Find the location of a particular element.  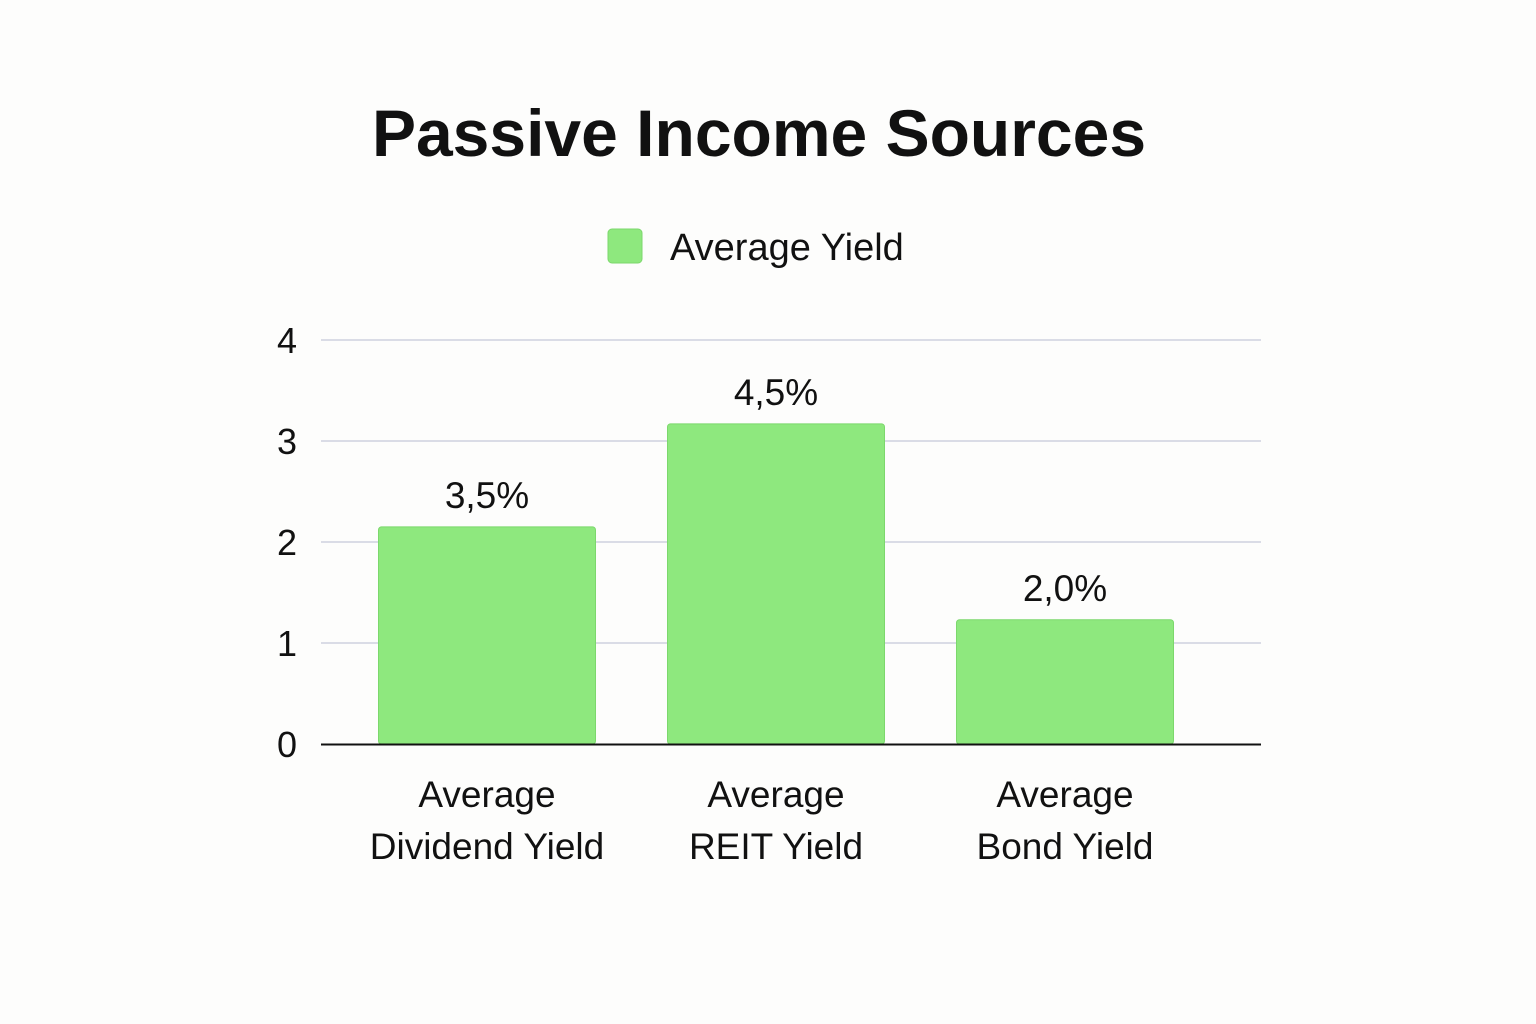

legend: Average Yield is located at coordinates (755, 248).